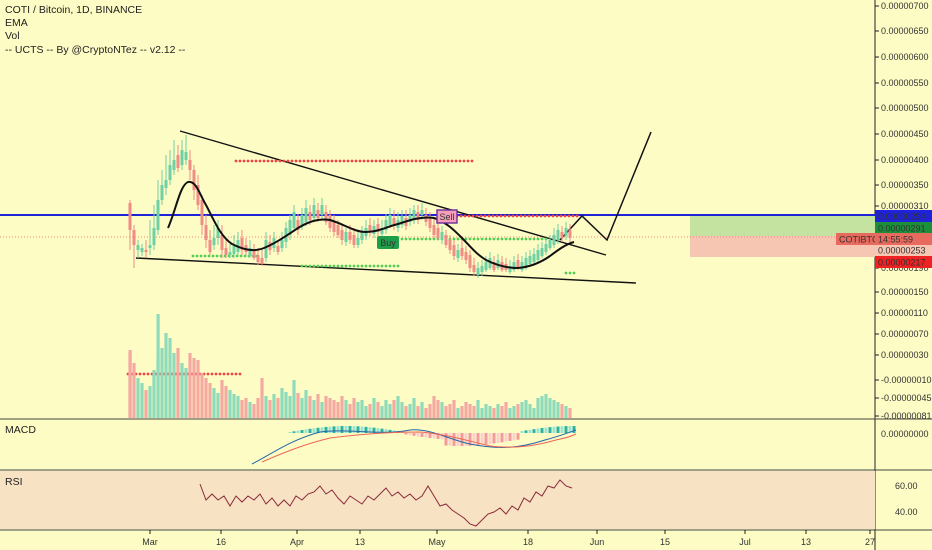 This screenshot has height=550, width=932. I want to click on lower-trendline, so click(386, 270).